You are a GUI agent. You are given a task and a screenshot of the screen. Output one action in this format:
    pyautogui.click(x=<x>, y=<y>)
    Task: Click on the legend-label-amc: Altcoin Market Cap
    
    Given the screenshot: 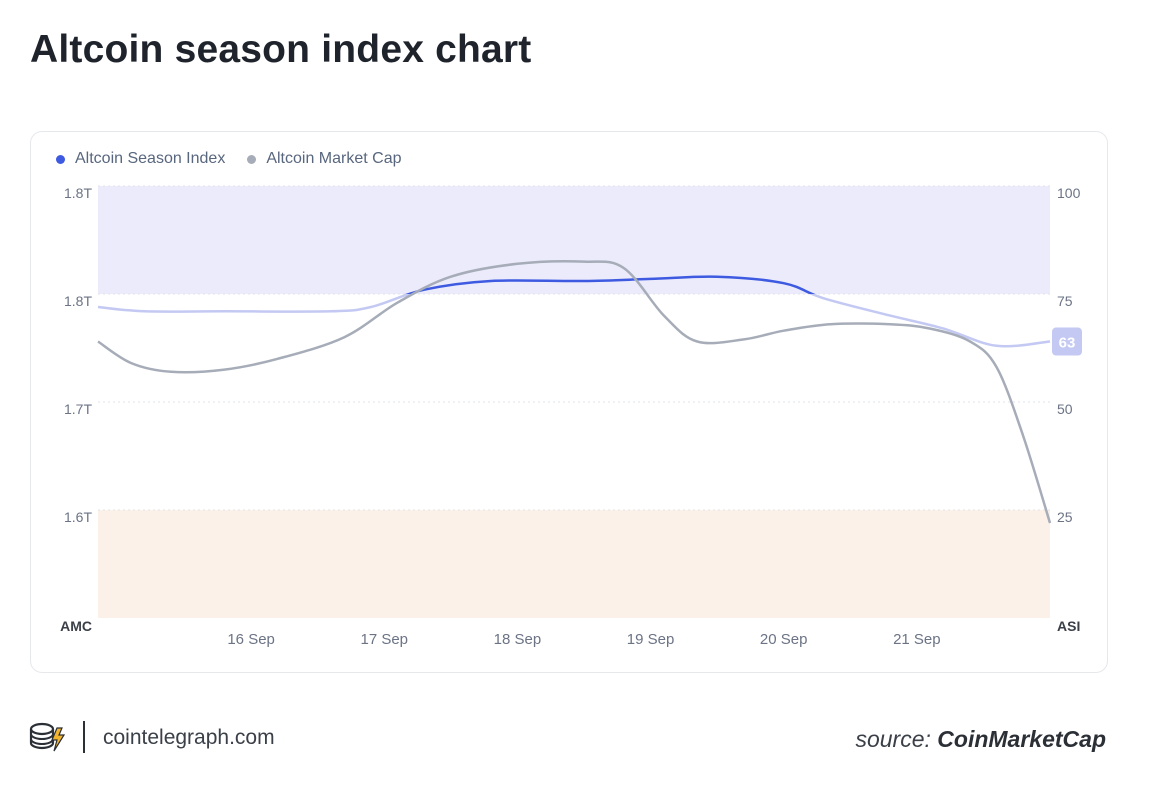 What is the action you would take?
    pyautogui.click(x=334, y=158)
    